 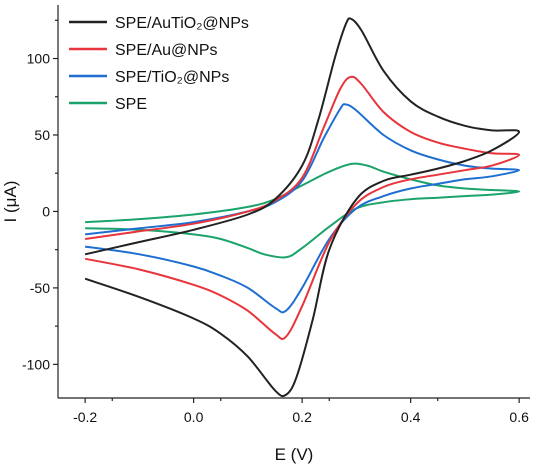 I want to click on y-axis-title: I (μA), so click(x=10, y=202).